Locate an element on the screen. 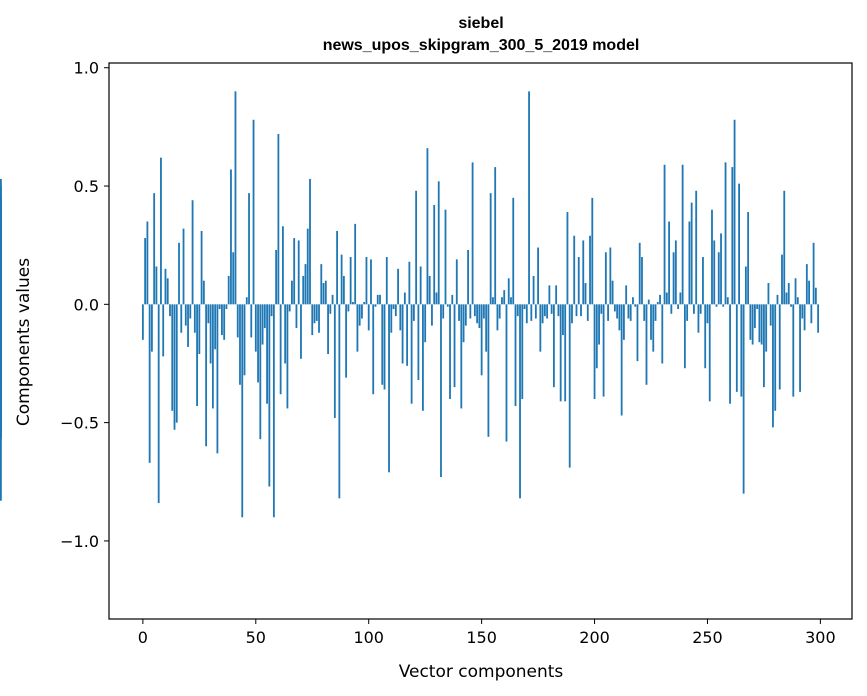  x-axis-label: Vector components is located at coordinates (481, 672).